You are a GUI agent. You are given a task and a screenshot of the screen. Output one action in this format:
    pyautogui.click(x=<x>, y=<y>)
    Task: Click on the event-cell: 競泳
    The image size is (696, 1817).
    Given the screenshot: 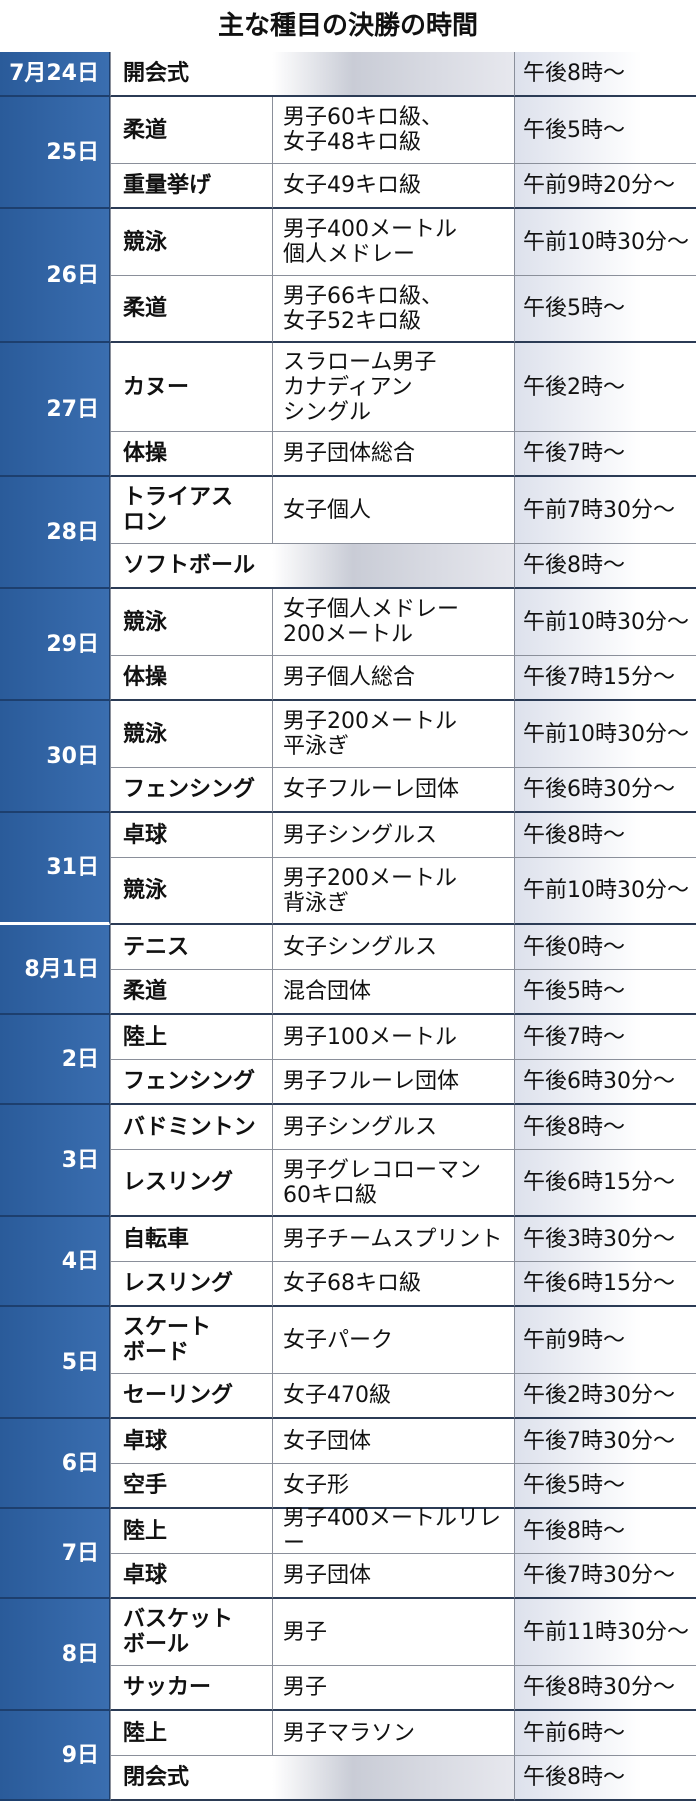 What is the action you would take?
    pyautogui.click(x=191, y=891)
    